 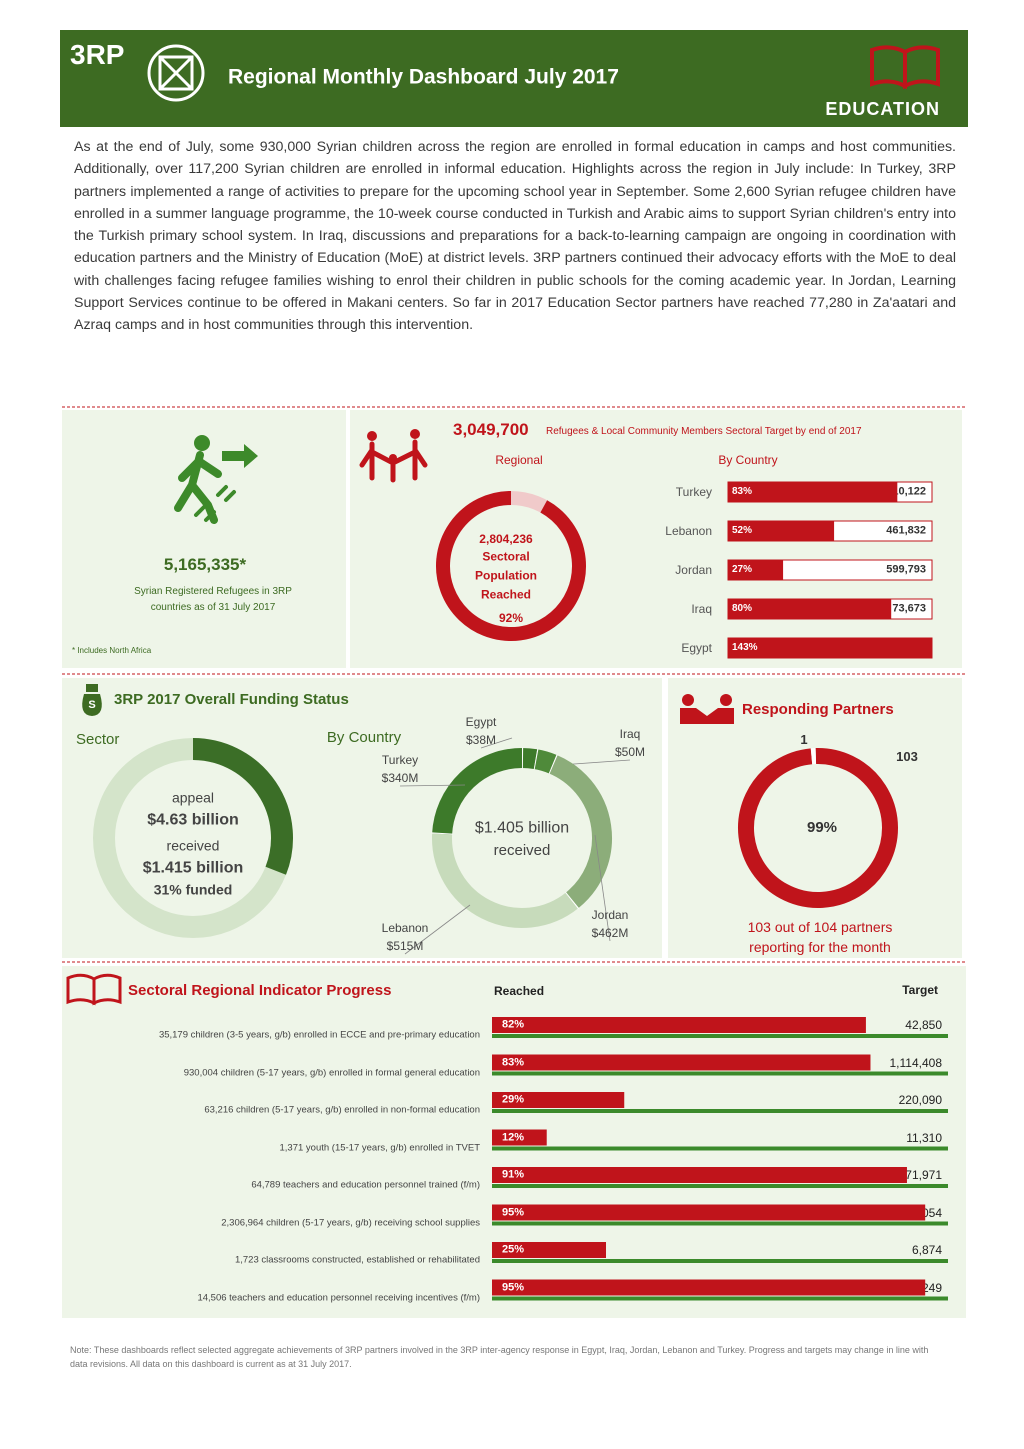 What do you see at coordinates (231, 699) in the screenshot?
I see `section-title: 3RP 2017 Overall Funding Status` at bounding box center [231, 699].